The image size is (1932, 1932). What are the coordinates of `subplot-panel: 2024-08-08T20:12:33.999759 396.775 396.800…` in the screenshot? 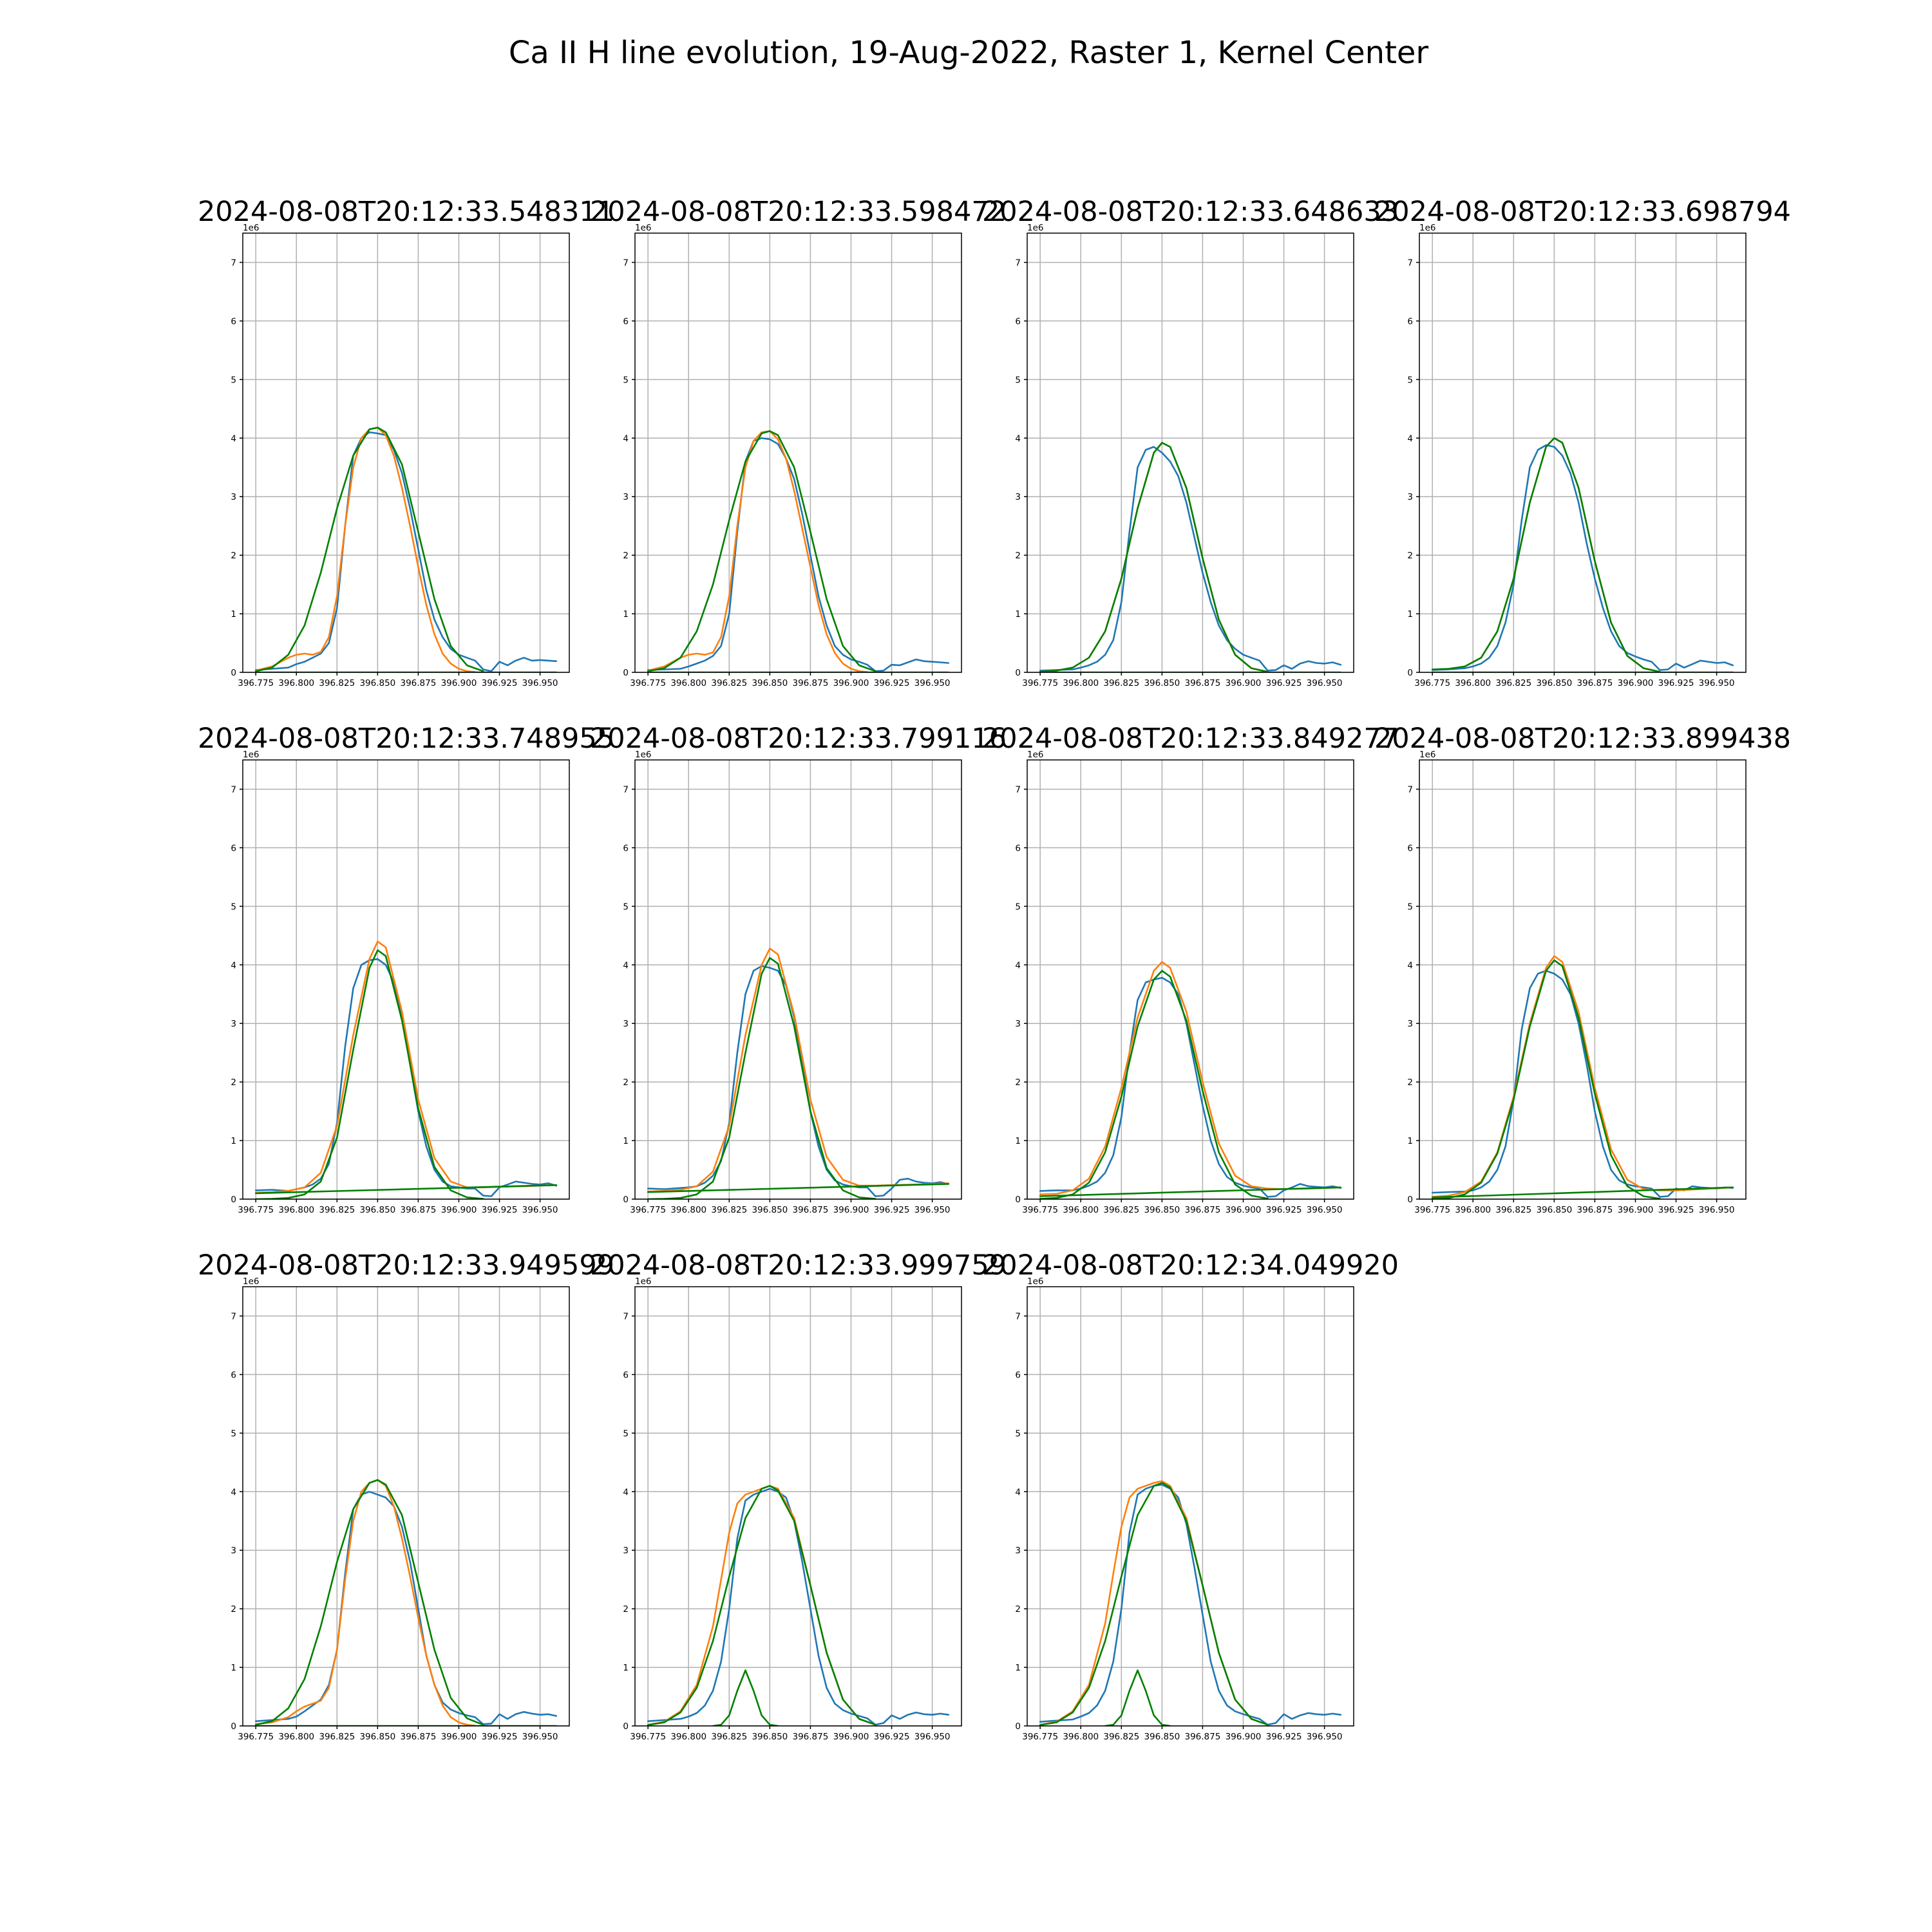 It's located at (798, 1496).